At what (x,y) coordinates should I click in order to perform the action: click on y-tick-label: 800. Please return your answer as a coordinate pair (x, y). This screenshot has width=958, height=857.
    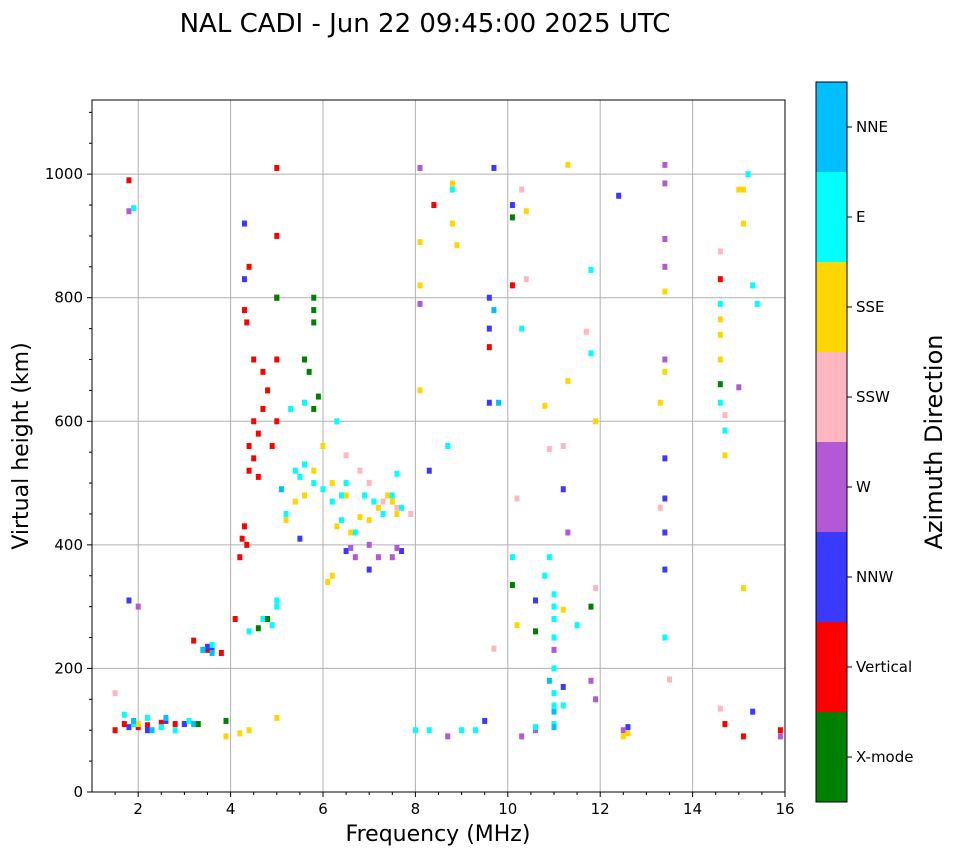
    Looking at the image, I should click on (68, 298).